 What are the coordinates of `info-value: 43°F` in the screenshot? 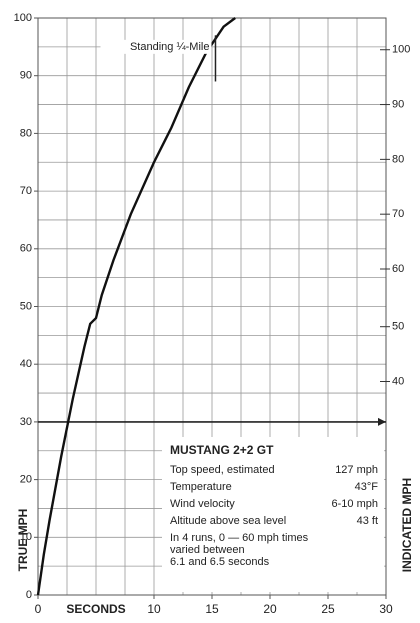 It's located at (367, 487).